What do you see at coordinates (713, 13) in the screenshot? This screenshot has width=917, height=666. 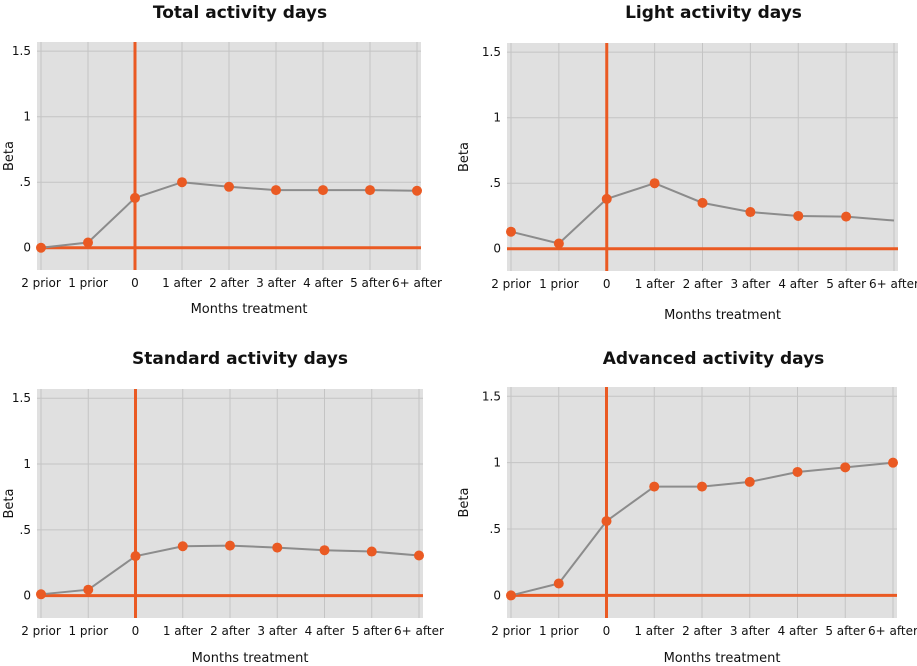 I see `chart-title: Light activity days` at bounding box center [713, 13].